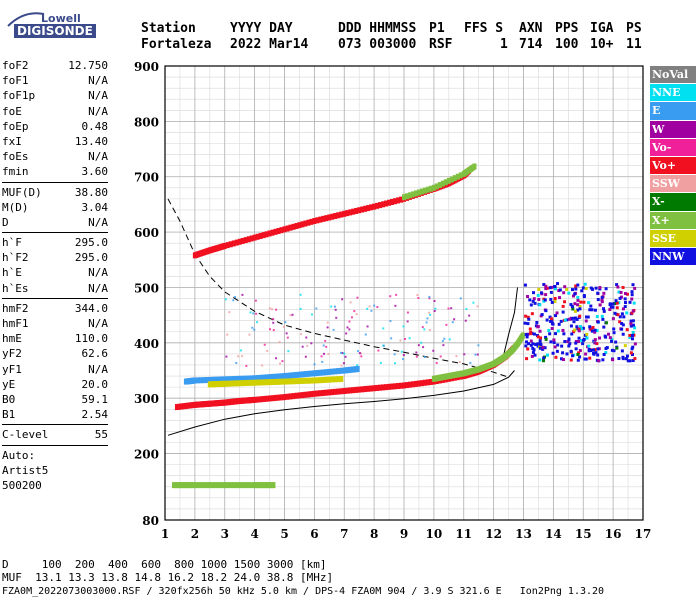 This screenshot has height=600, width=700. Describe the element at coordinates (19, 96) in the screenshot. I see `param-name: foF1p` at that location.